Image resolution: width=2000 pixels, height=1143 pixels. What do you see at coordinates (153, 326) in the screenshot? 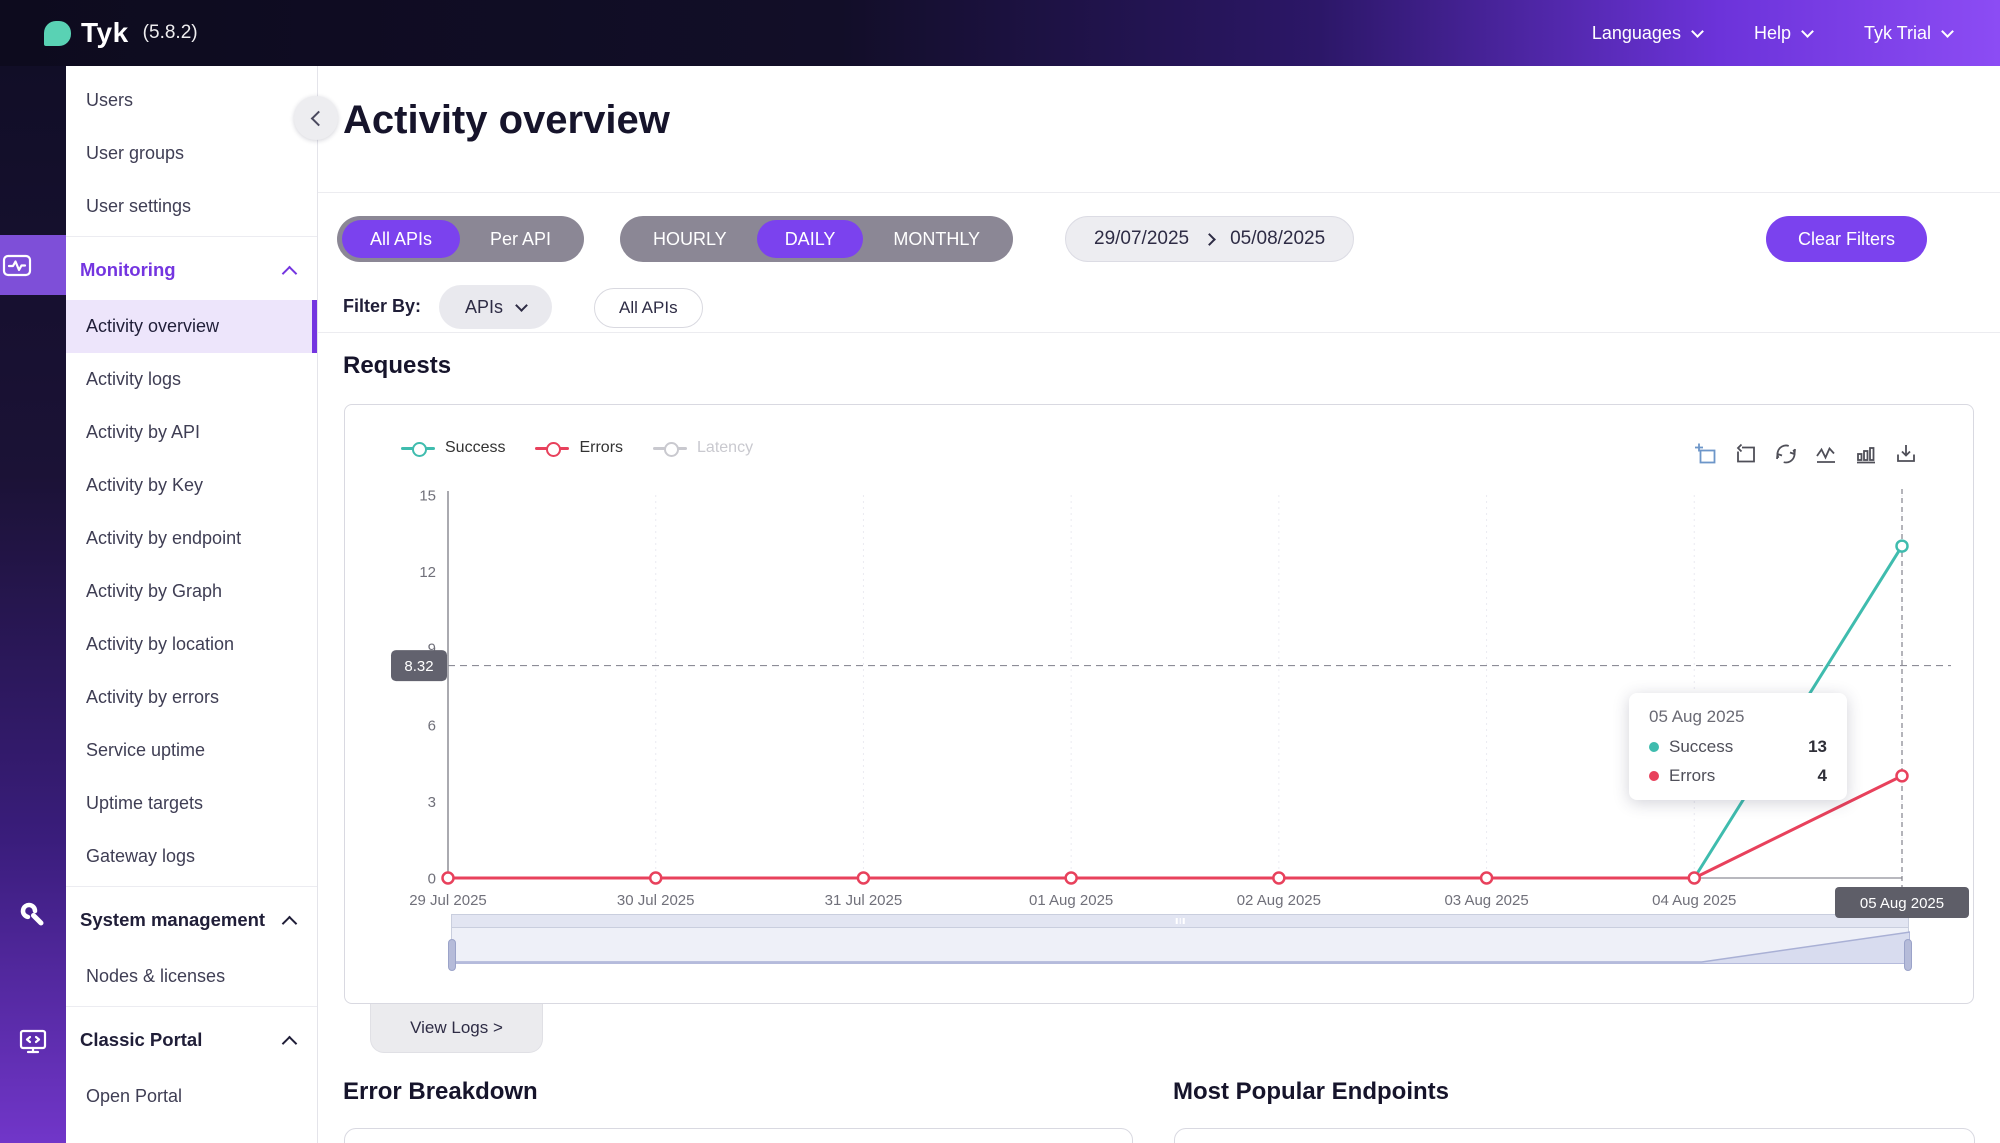
I see `sidebar-item-label: Activity overview` at bounding box center [153, 326].